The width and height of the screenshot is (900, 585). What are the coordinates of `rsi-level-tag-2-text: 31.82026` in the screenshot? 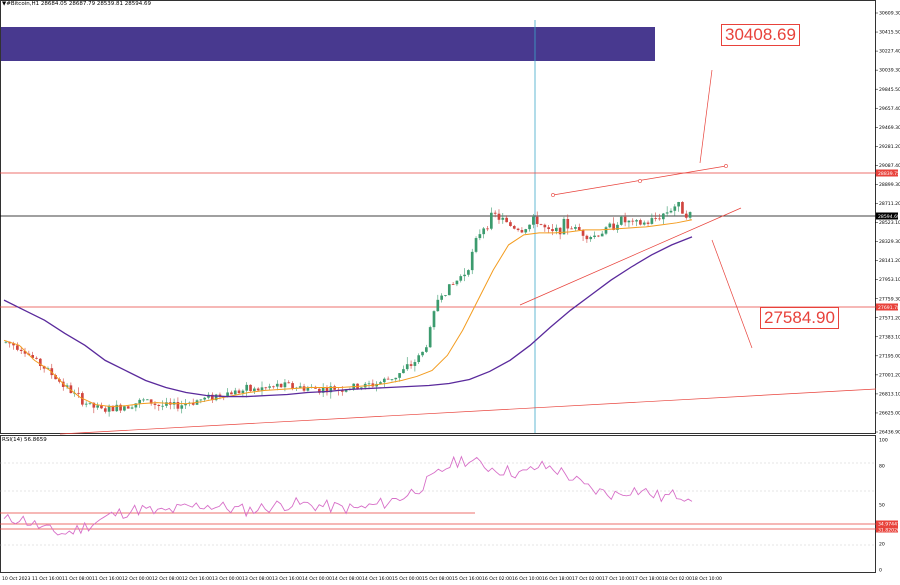 It's located at (889, 531).